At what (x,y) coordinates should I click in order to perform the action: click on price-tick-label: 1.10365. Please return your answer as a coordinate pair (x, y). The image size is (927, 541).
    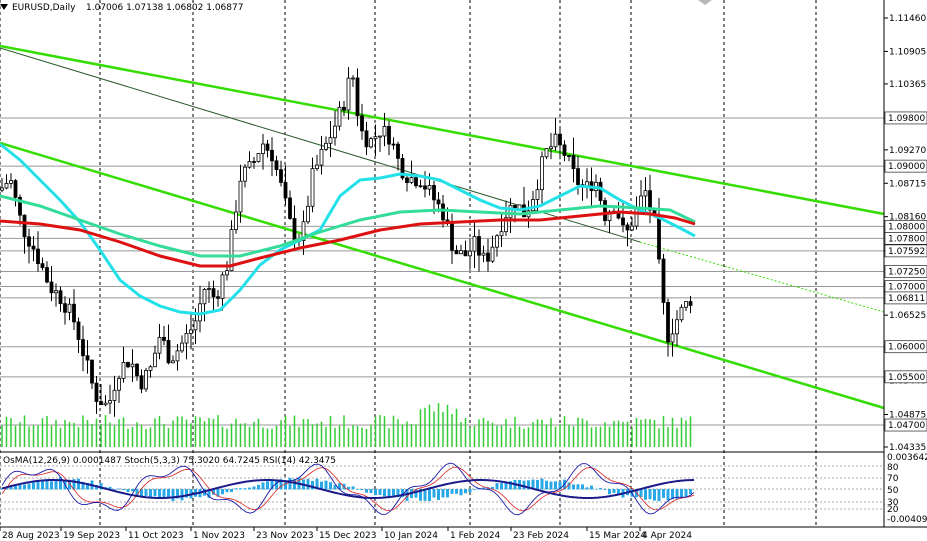
    Looking at the image, I should click on (907, 85).